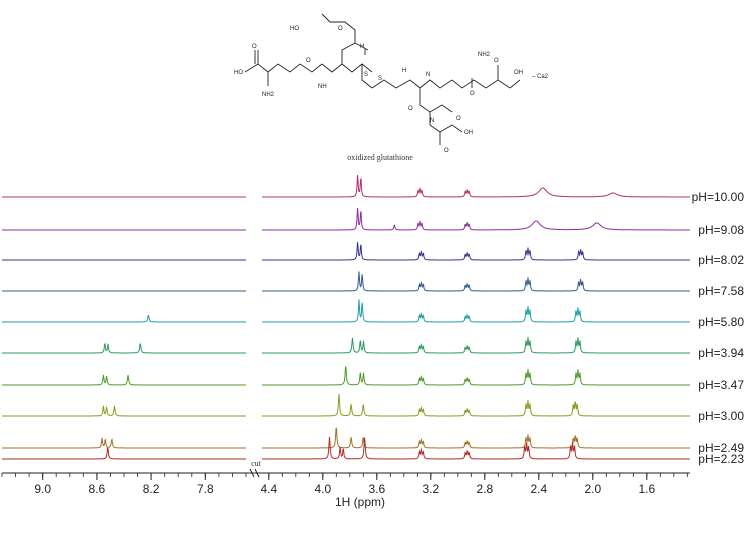 The height and width of the screenshot is (543, 747). Describe the element at coordinates (256, 463) in the screenshot. I see `axis-break-label: cut` at that location.